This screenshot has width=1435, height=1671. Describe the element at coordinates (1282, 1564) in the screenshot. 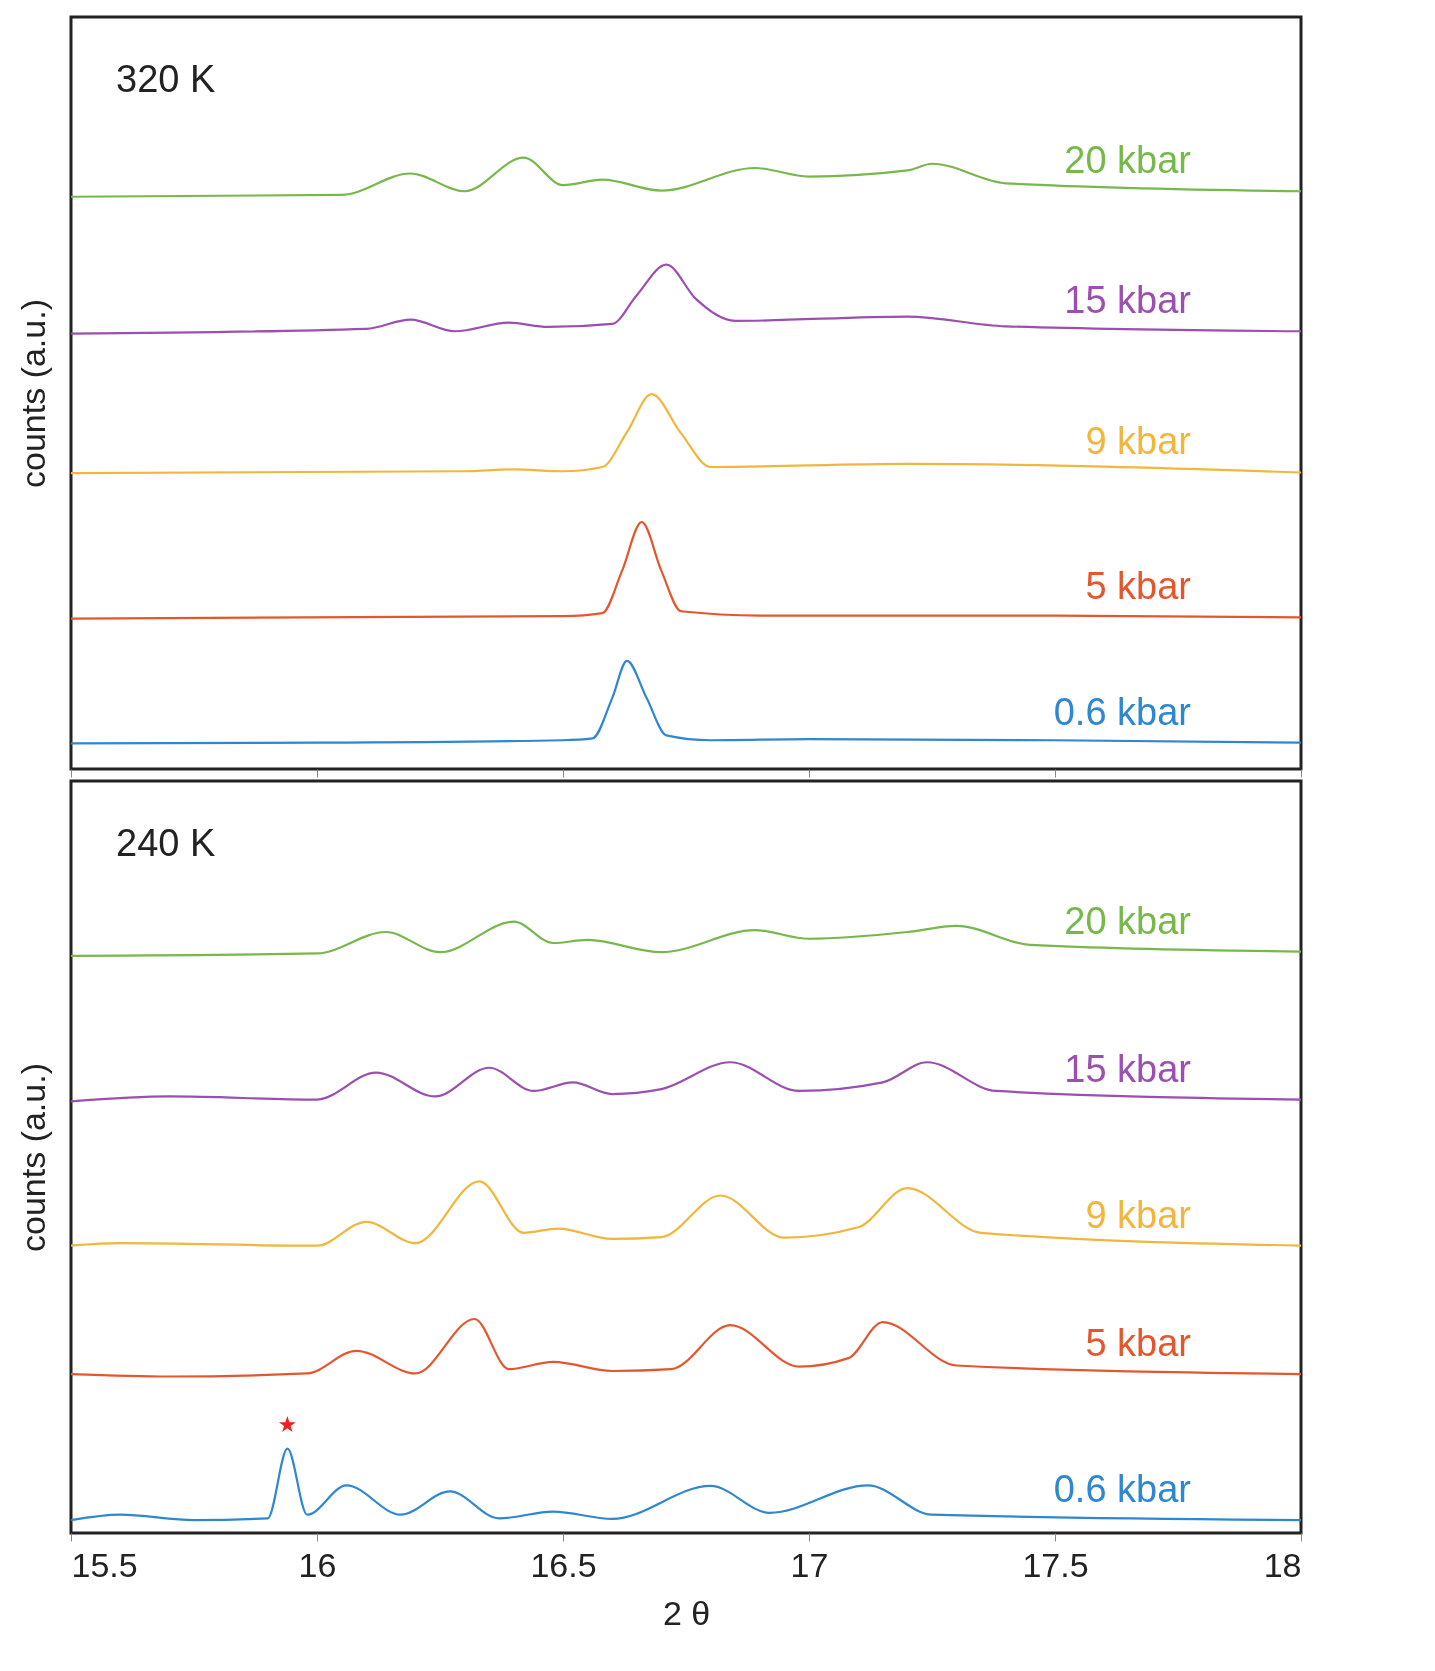

I see `x-tick-label: 18` at that location.